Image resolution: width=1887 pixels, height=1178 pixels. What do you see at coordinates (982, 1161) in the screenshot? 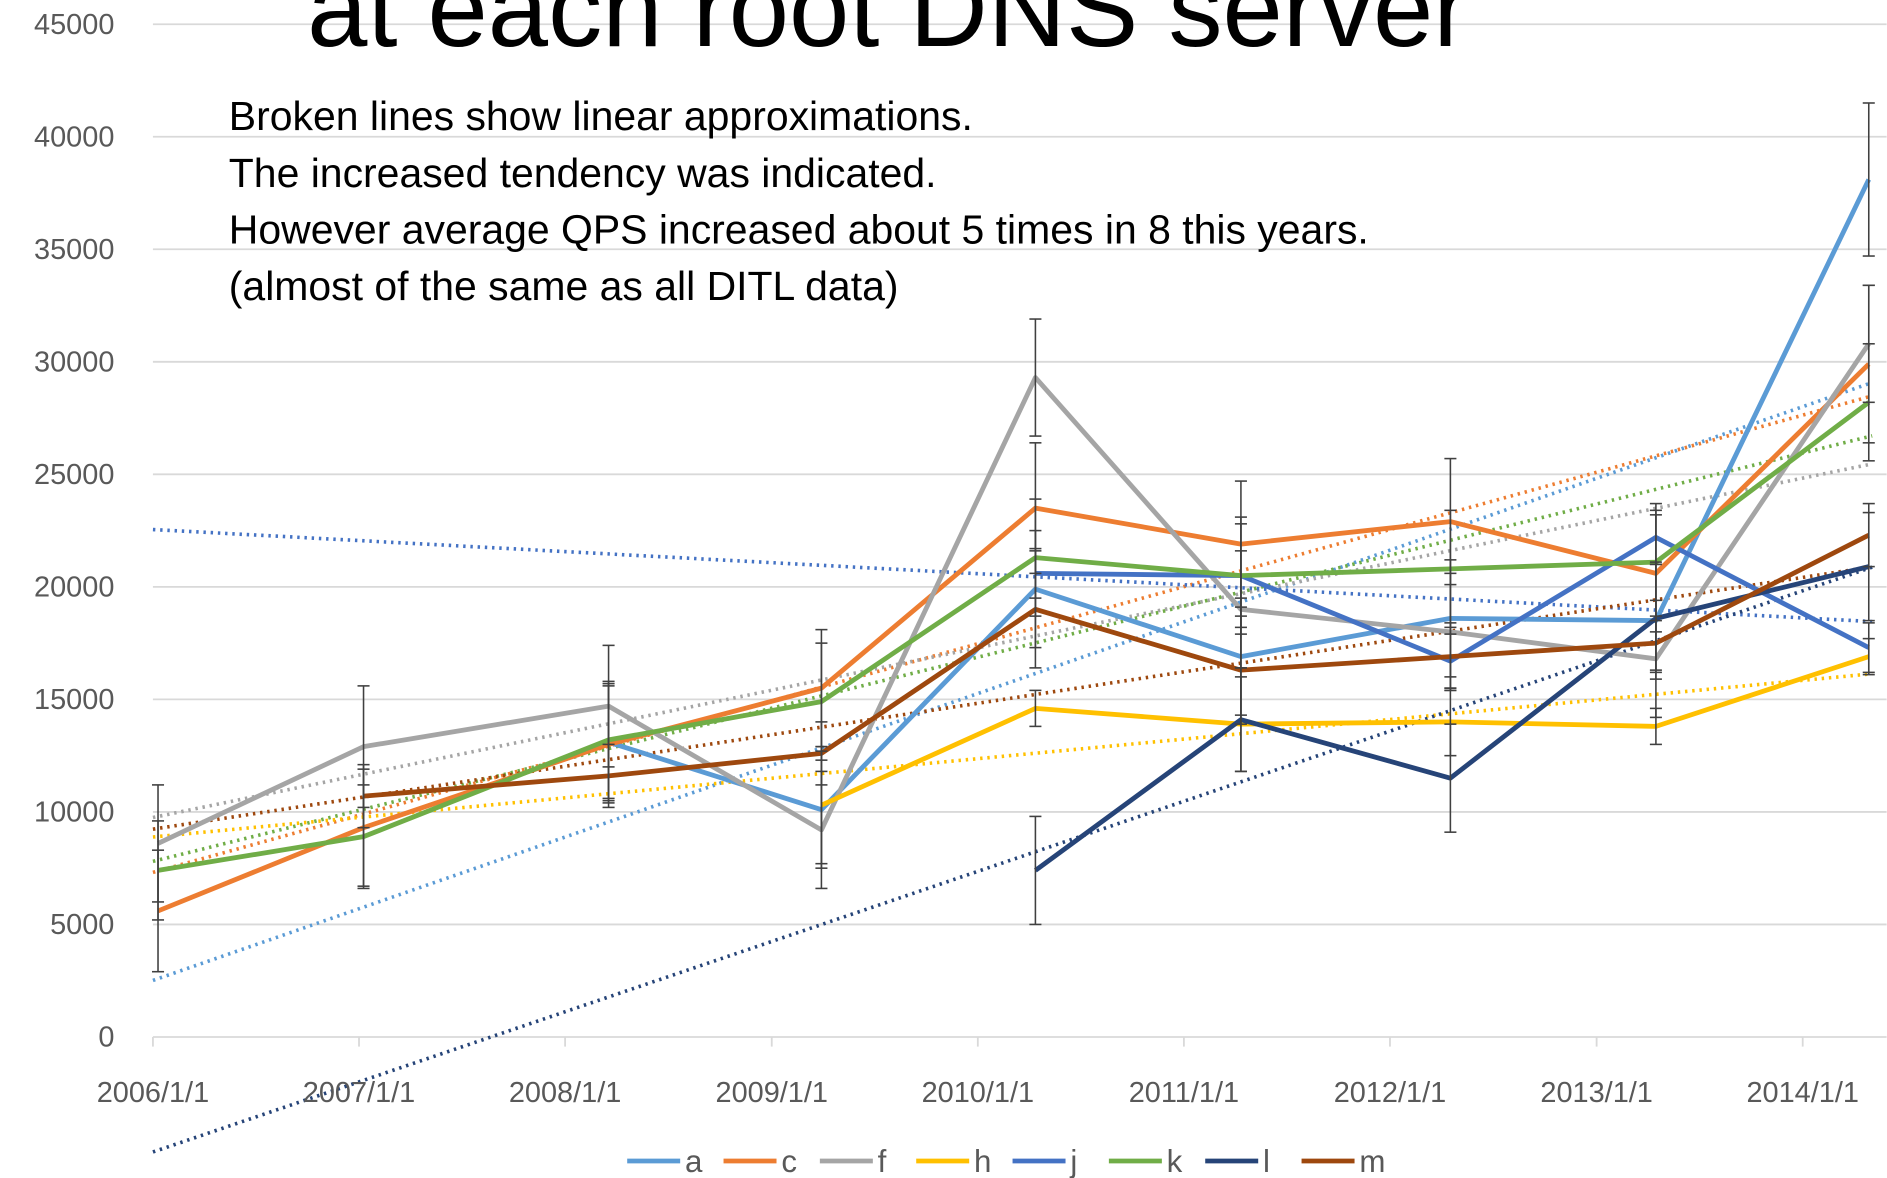
I see `legend-label: h` at bounding box center [982, 1161].